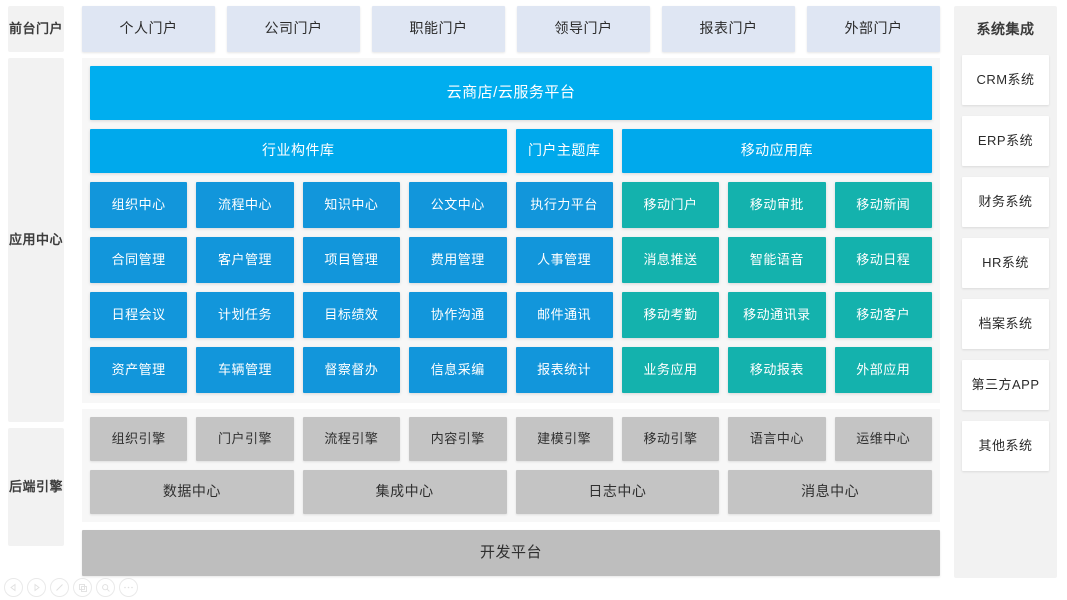 Image resolution: width=1067 pixels, height=600 pixels. Describe the element at coordinates (298, 151) in the screenshot. I see `library-industry-components: 行业构件库` at that location.